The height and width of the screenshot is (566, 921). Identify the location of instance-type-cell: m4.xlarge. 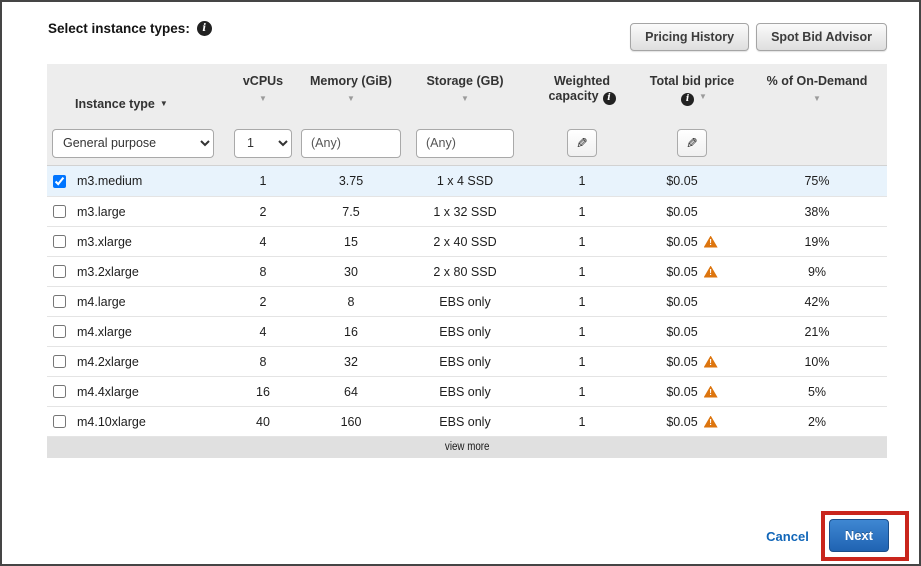
(104, 331).